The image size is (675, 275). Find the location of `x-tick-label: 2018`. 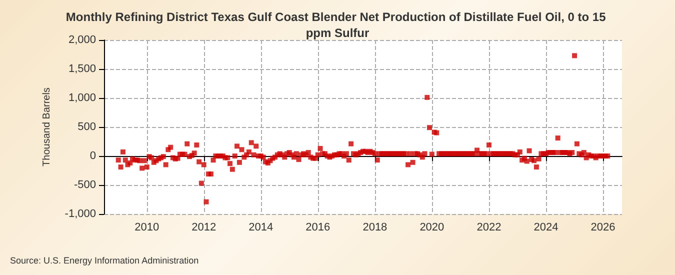

x-tick-label: 2018 is located at coordinates (375, 228).